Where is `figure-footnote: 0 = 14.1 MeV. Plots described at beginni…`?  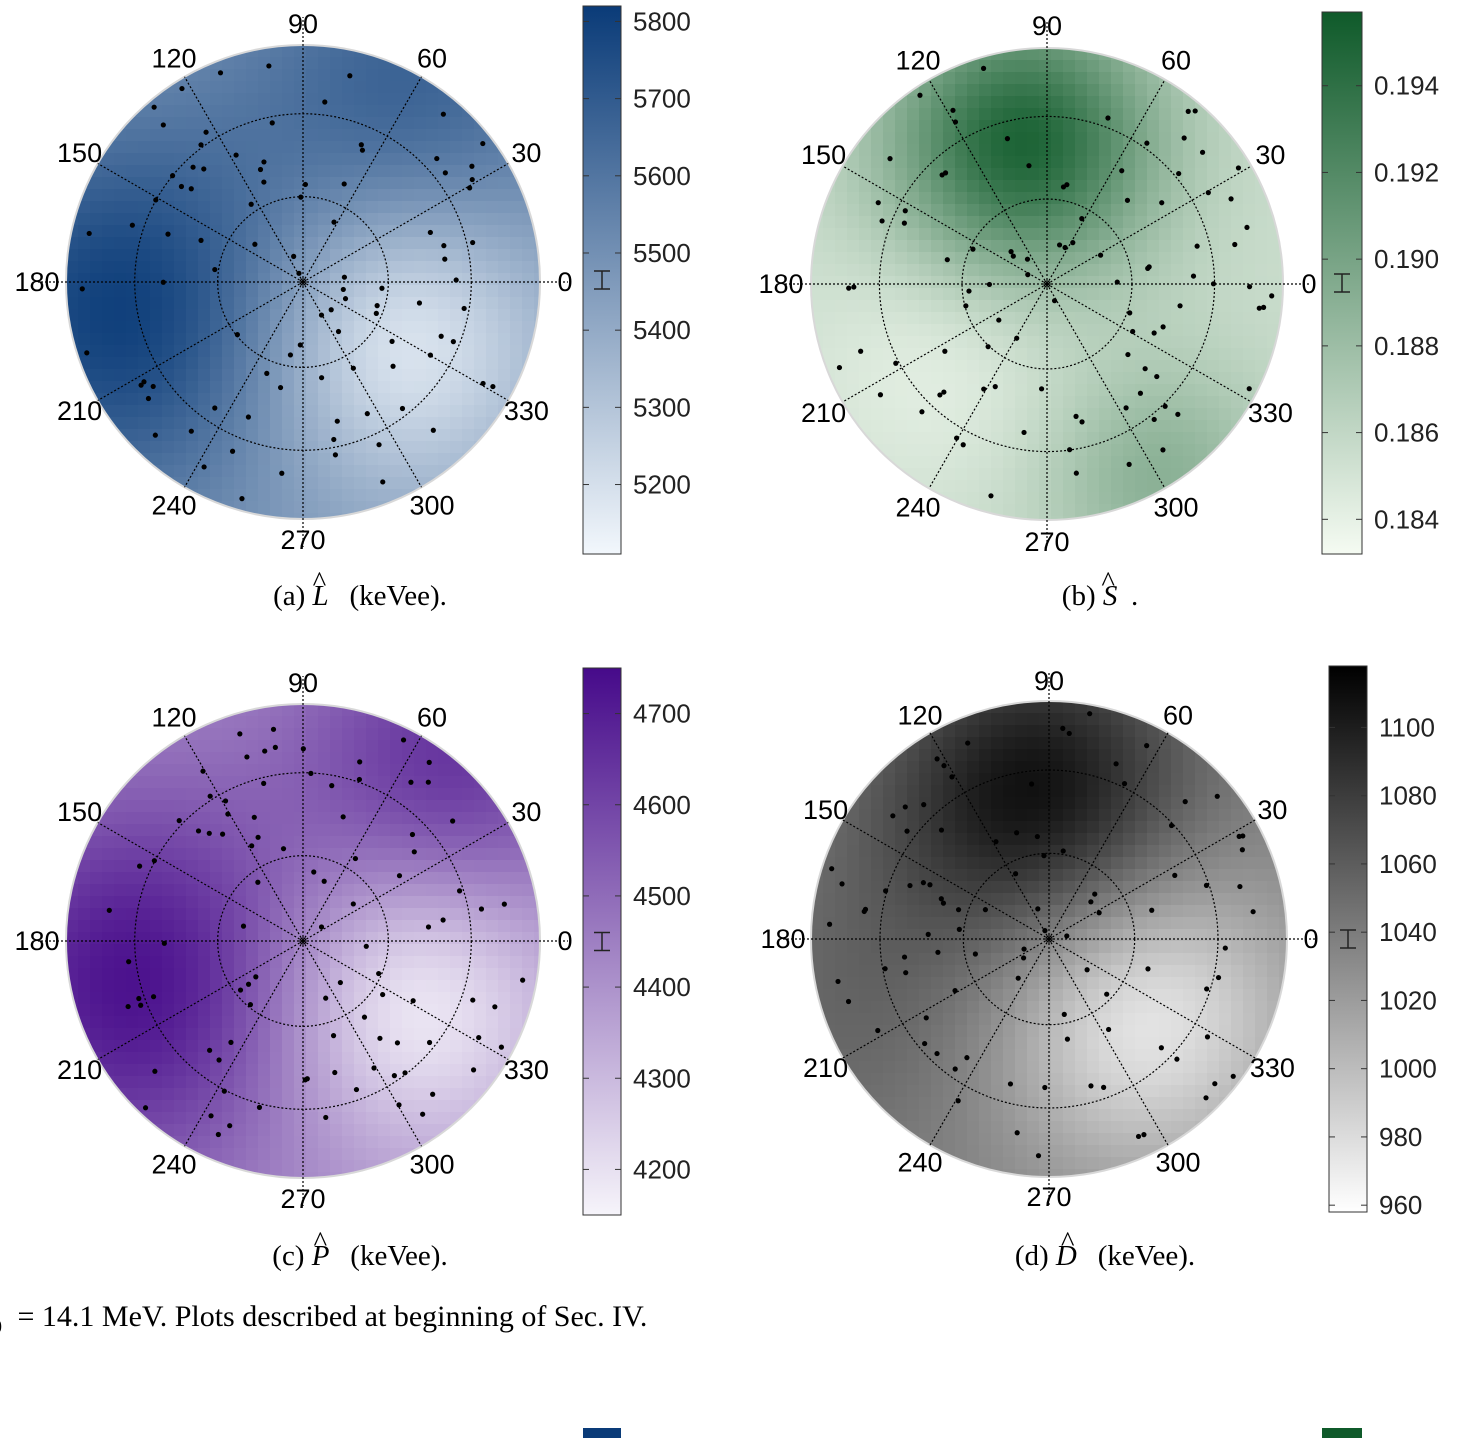
figure-footnote: 0 = 14.1 MeV. Plots described at beginni… is located at coordinates (324, 1319).